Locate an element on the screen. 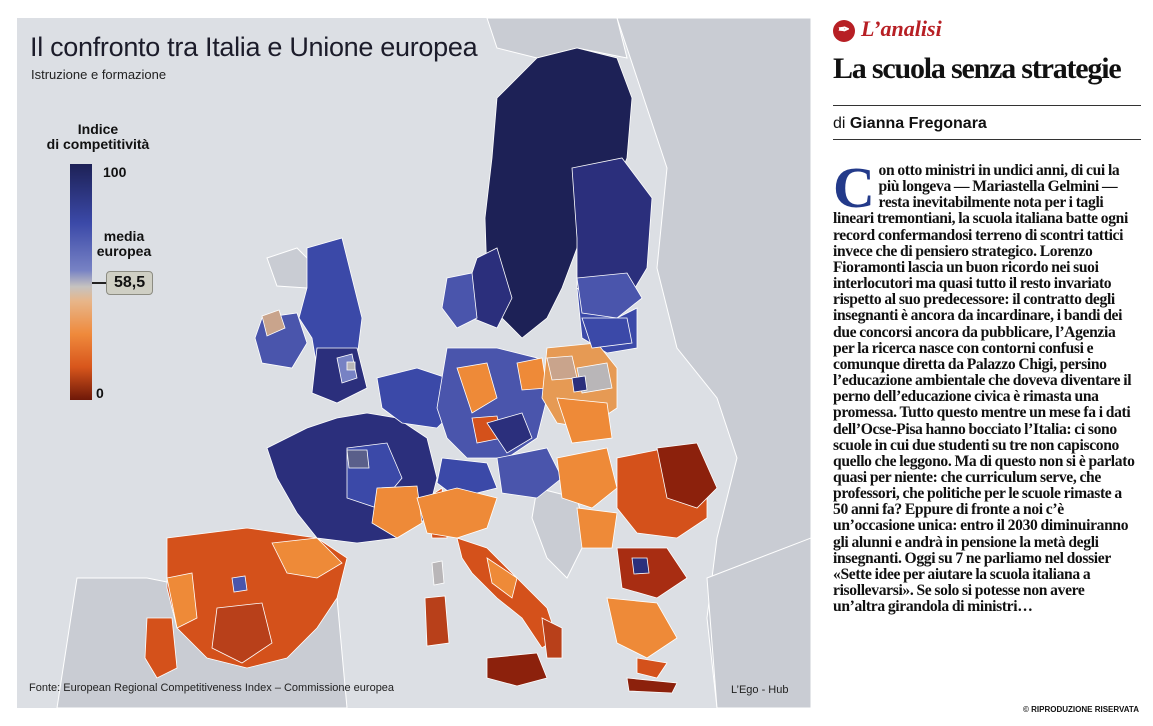  legend-average-tick is located at coordinates (99, 283).